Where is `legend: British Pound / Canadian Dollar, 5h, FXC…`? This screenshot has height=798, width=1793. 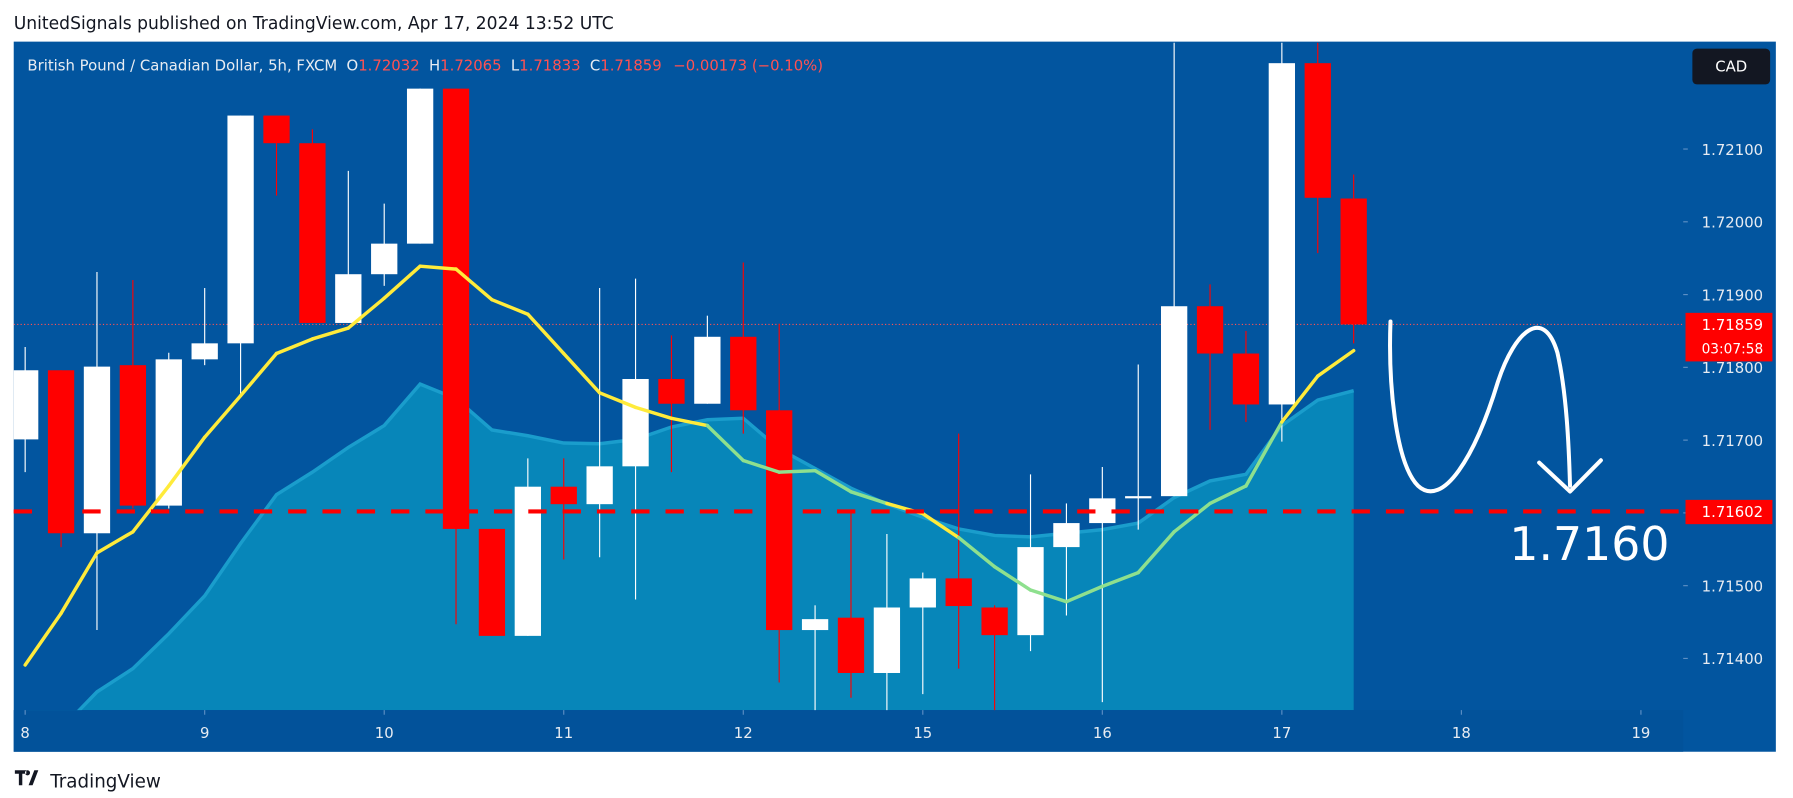
legend: British Pound / Canadian Dollar, 5h, FXC… is located at coordinates (425, 65).